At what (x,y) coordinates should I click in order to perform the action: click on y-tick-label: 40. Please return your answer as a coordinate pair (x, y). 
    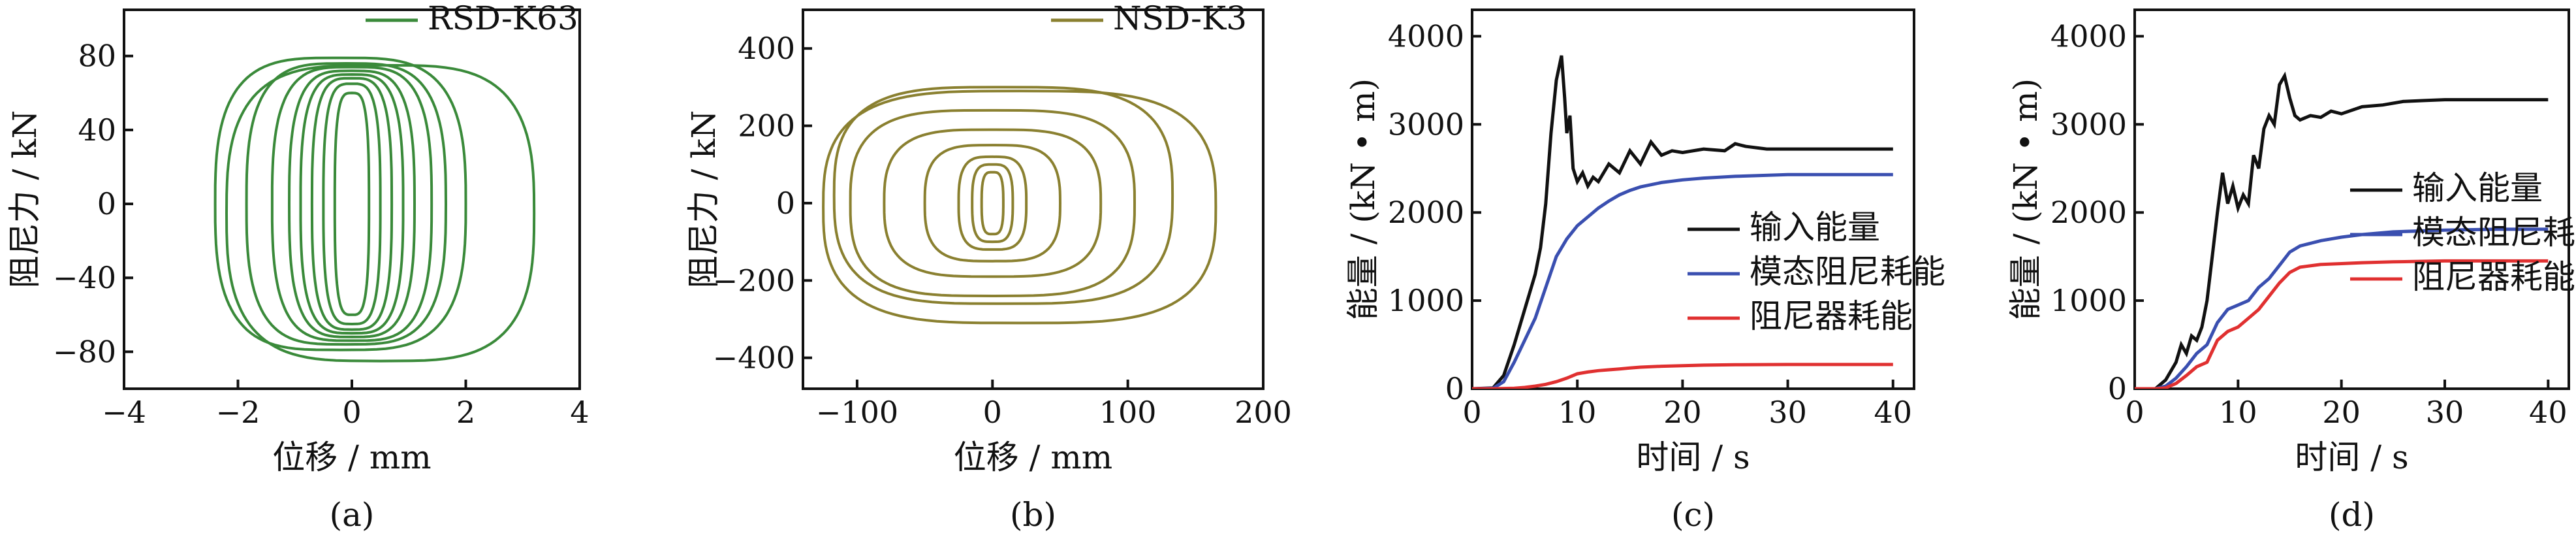
    Looking at the image, I should click on (97, 130).